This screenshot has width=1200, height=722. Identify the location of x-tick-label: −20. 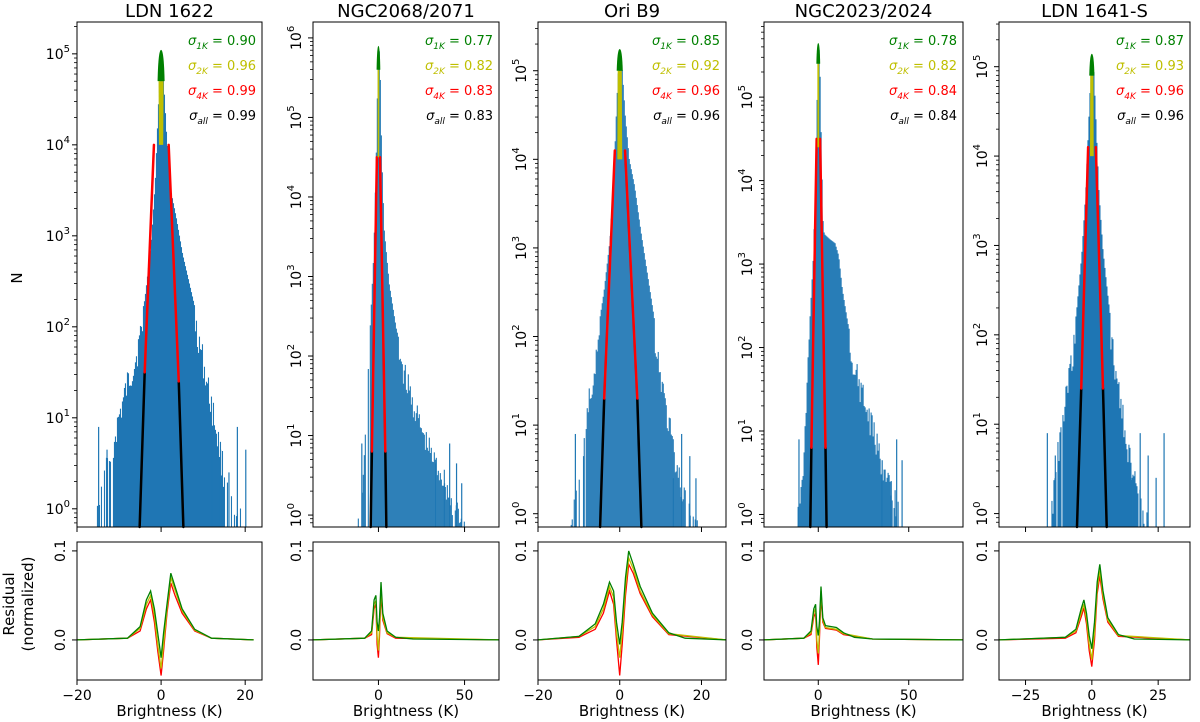
(77, 696).